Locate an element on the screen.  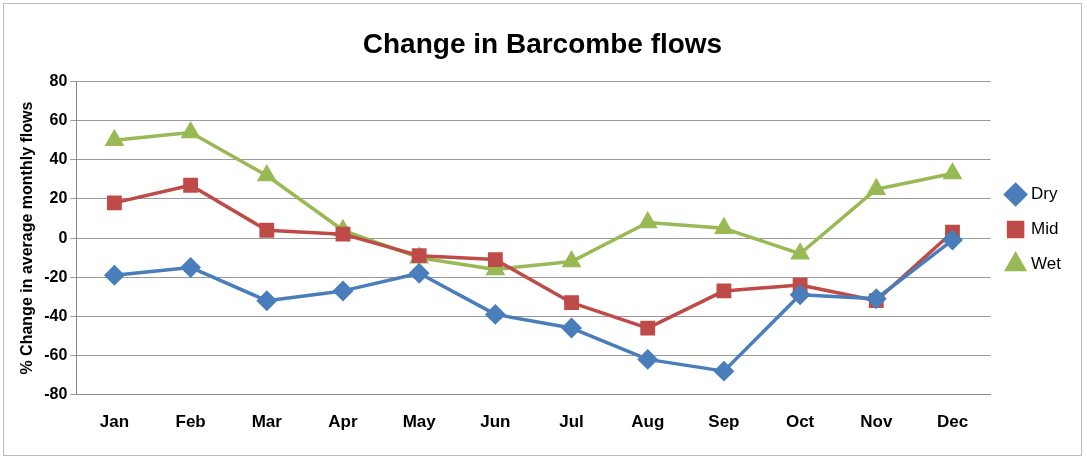
x-tick-label: Mar is located at coordinates (267, 422).